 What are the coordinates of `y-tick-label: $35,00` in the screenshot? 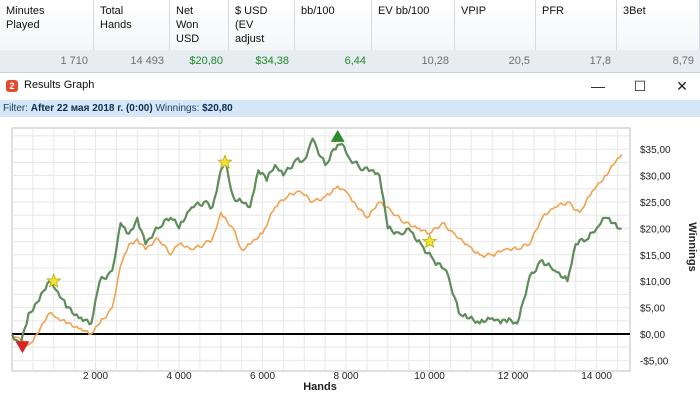 It's located at (655, 150).